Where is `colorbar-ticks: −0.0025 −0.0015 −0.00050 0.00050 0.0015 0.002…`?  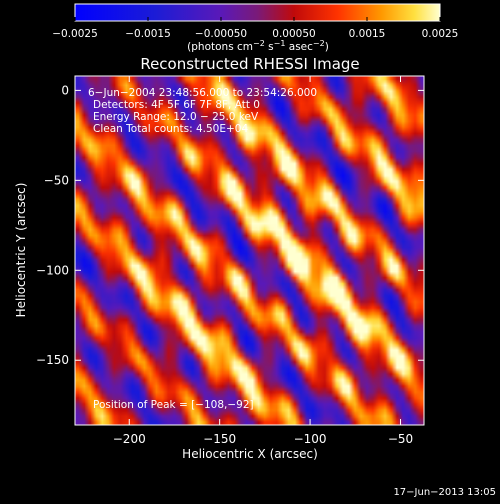 colorbar-ticks: −0.0025 −0.0015 −0.00050 0.00050 0.0015 0.002… is located at coordinates (255, 28).